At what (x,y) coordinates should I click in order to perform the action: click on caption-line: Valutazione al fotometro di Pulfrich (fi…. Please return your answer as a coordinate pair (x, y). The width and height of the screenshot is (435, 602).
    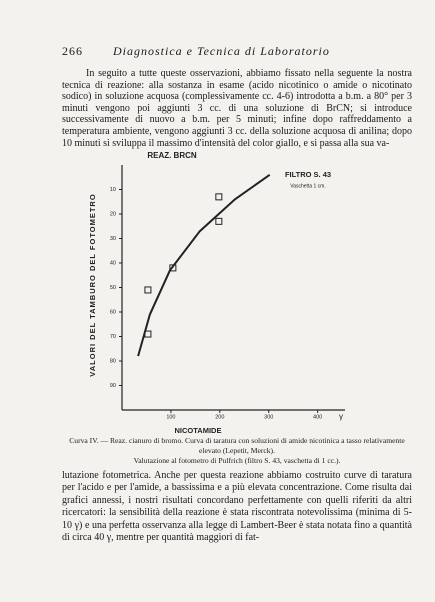
    Looking at the image, I should click on (237, 460).